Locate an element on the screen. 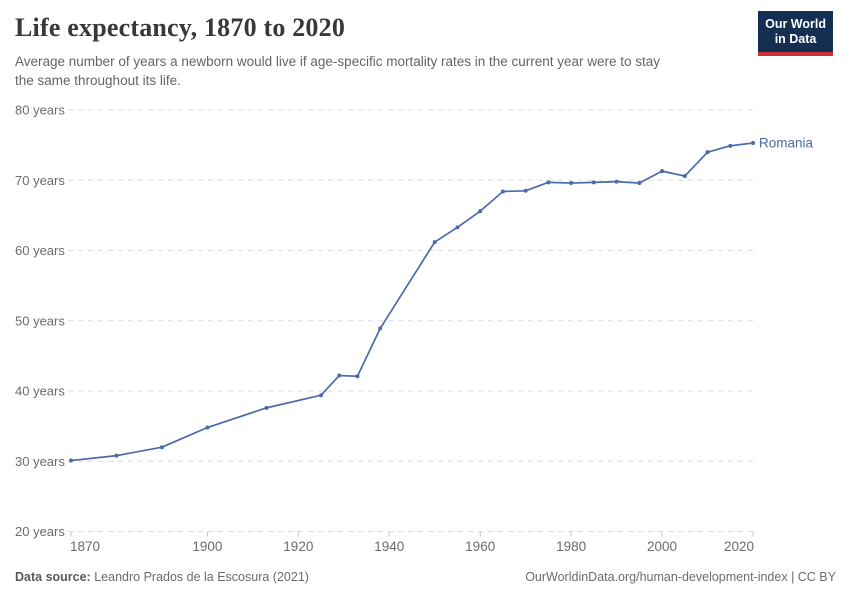  owid-logo-line1: Our World is located at coordinates (795, 24).